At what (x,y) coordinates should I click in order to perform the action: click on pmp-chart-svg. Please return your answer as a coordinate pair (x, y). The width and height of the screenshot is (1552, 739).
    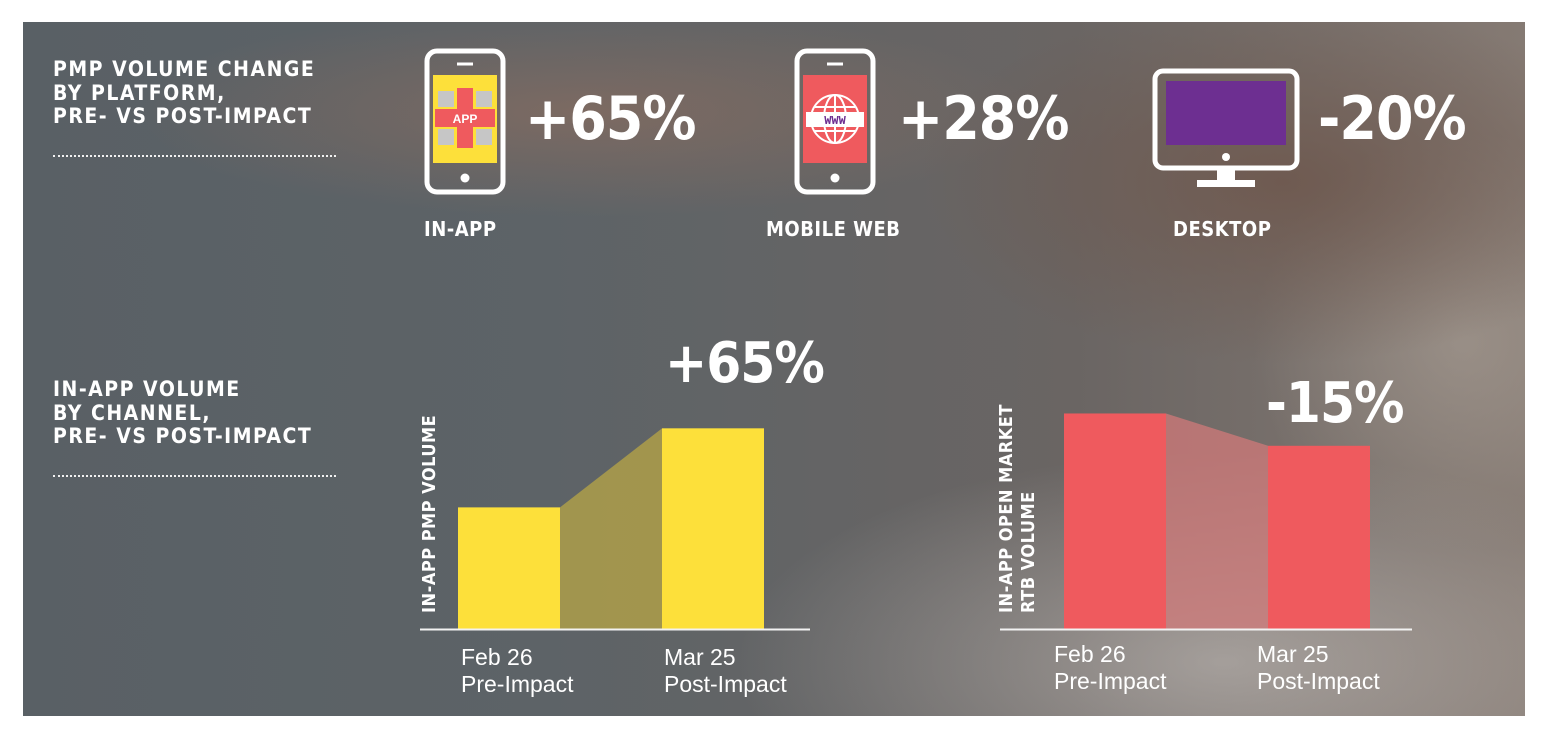
    Looking at the image, I should click on (615, 529).